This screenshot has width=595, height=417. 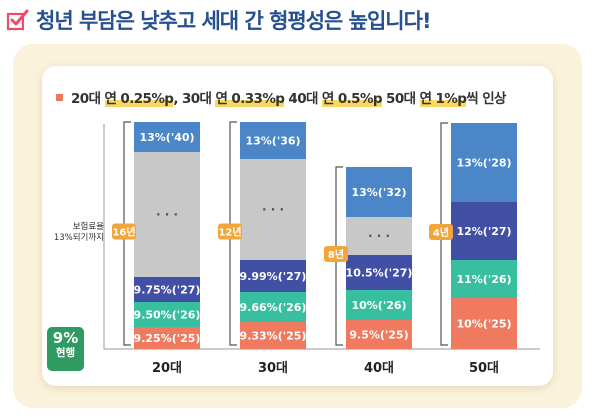 What do you see at coordinates (65, 353) in the screenshot?
I see `current-rate-label: 현행` at bounding box center [65, 353].